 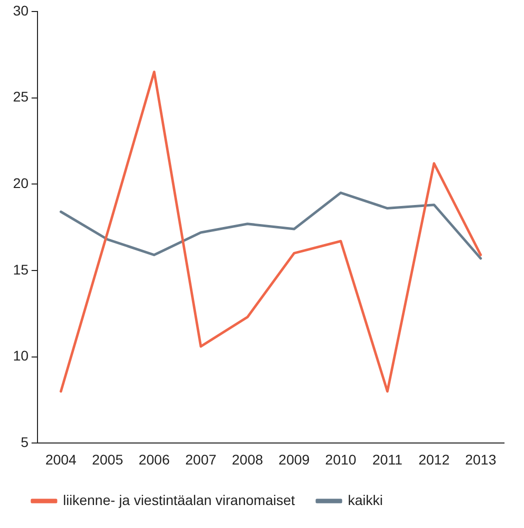 I want to click on y-tick-label: 30, so click(x=20, y=10).